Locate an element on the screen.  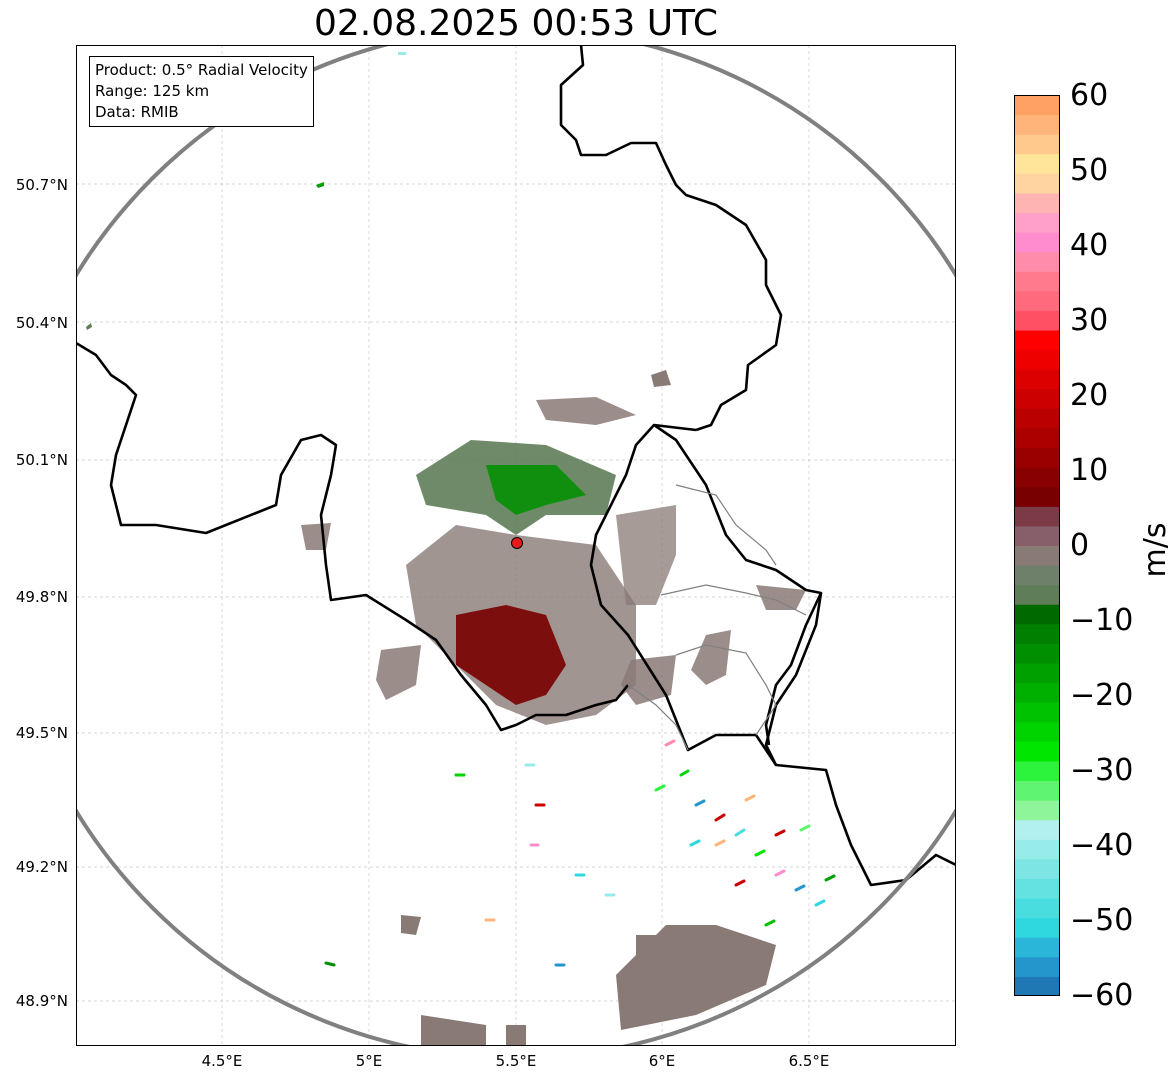
echo-cell-ne is located at coordinates (586, 411).